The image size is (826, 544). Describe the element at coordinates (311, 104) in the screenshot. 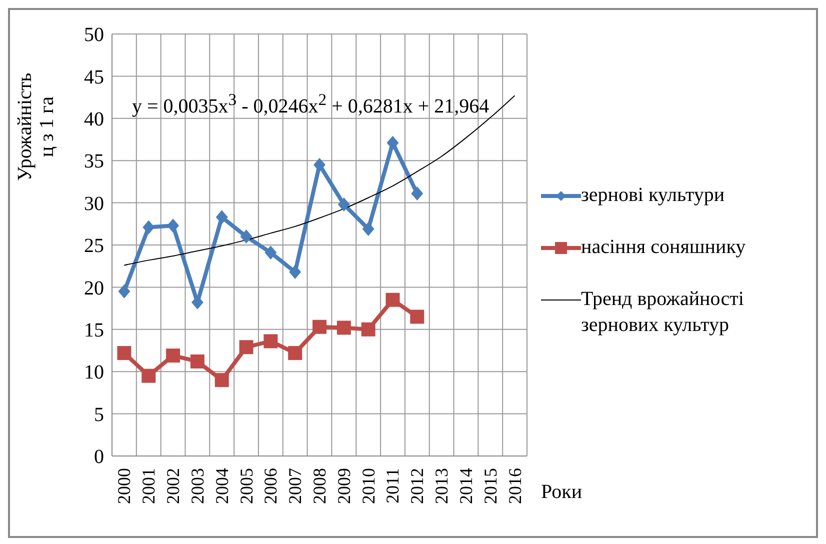

I see `annotation: y = 0,0035x$^{3}$ - 0,0246x$^{2}$ + 0,6281x + 21,964` at that location.